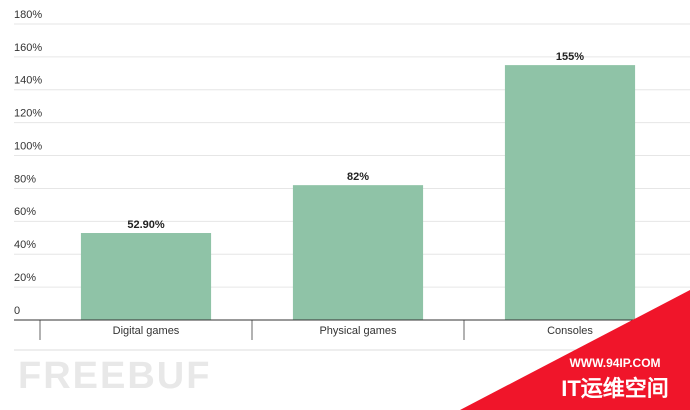  What do you see at coordinates (146, 225) in the screenshot?
I see `value-label: 52.90%` at bounding box center [146, 225].